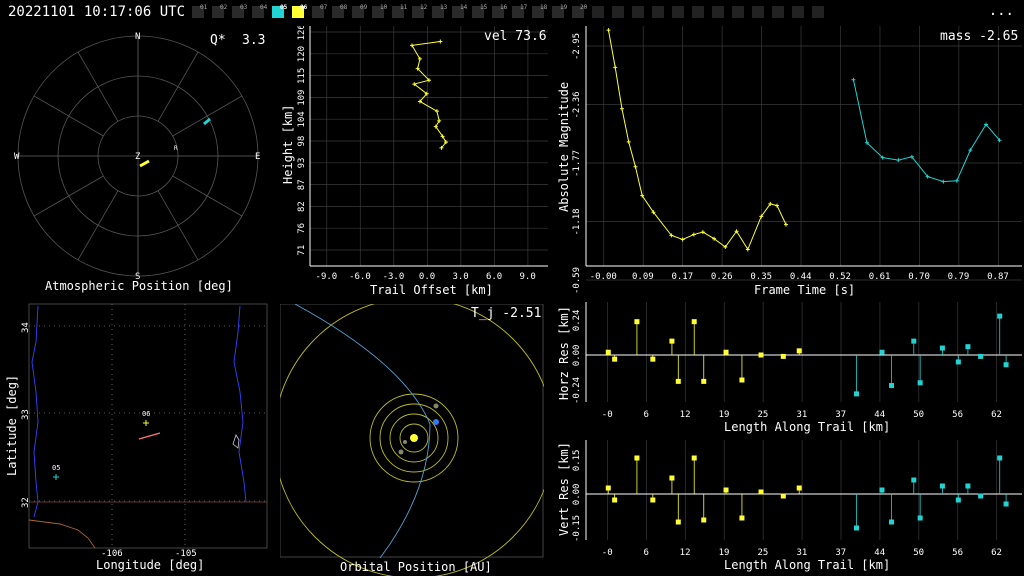 Image resolution: width=1024 pixels, height=576 pixels. I want to click on camera-toggle-13: 13, so click(439, 11).